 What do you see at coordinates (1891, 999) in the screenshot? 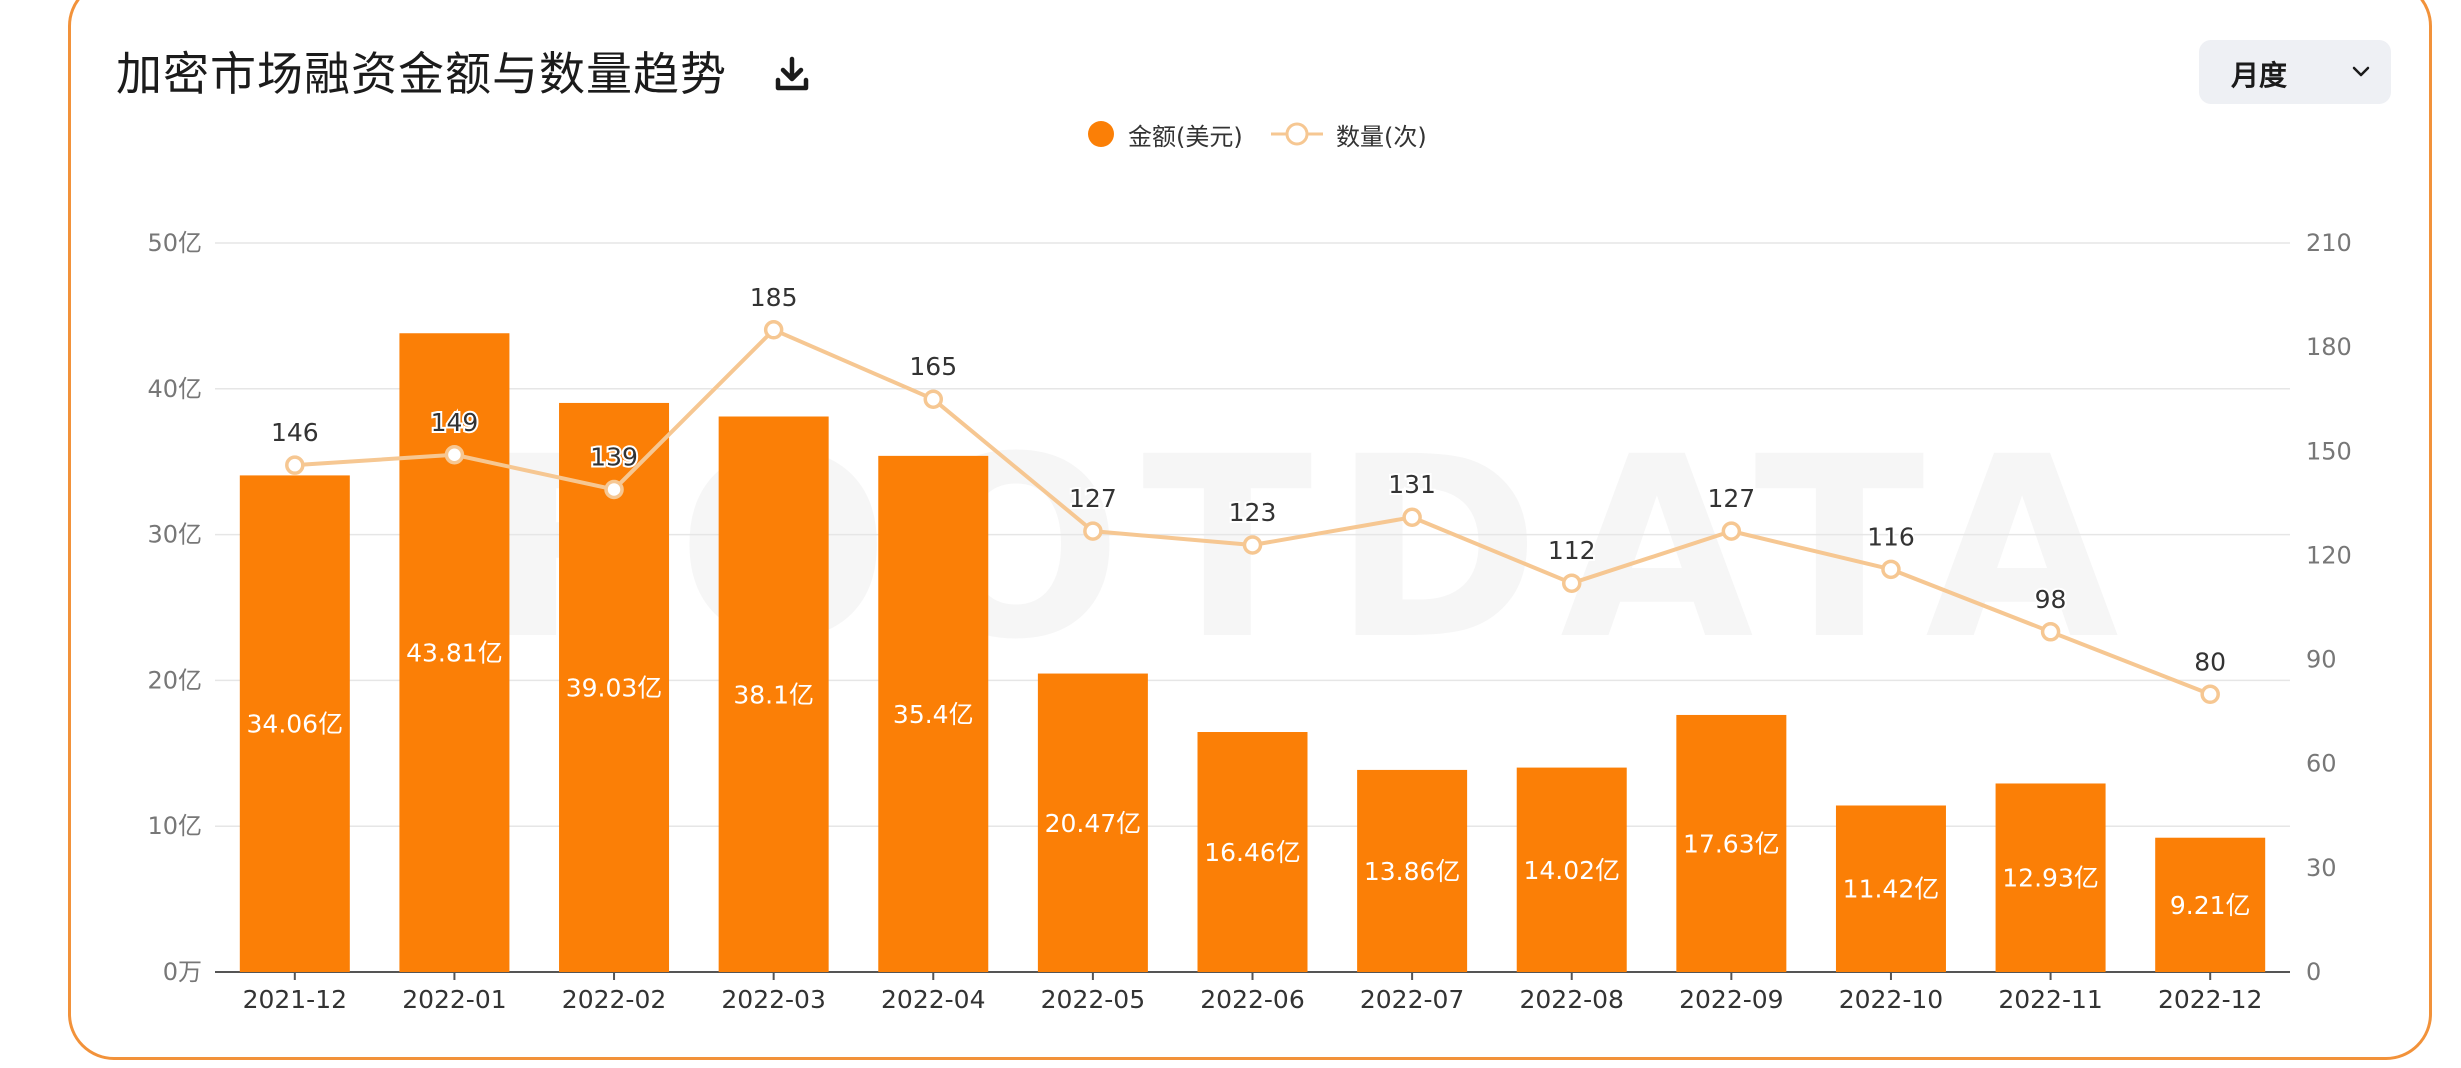
I see `x-tick-label: 2022-10` at bounding box center [1891, 999].